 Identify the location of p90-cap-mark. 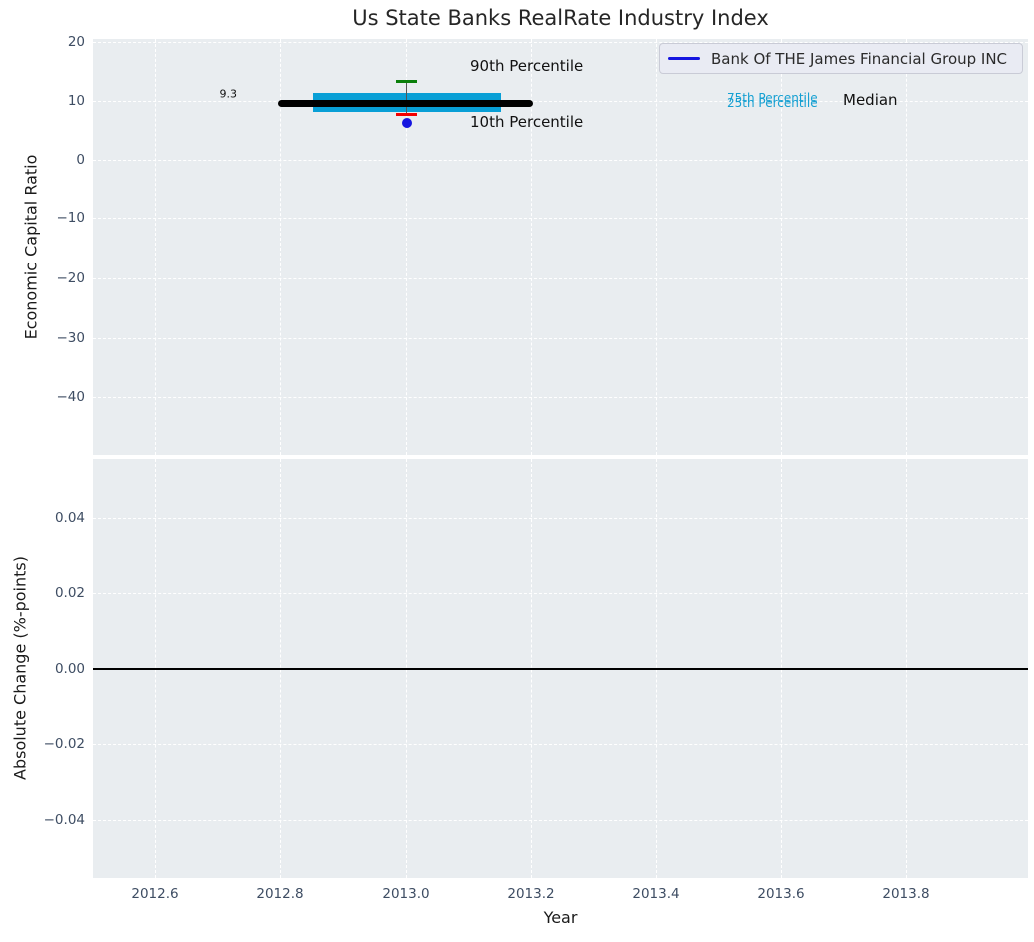
(406, 81).